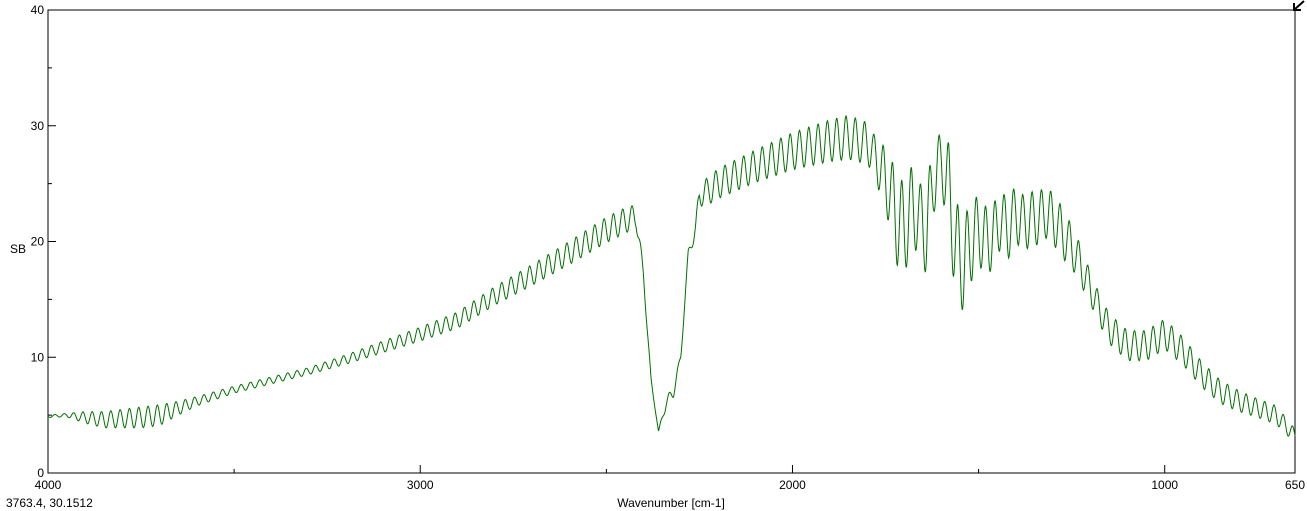 This screenshot has height=511, width=1307. Describe the element at coordinates (48, 485) in the screenshot. I see `x-tick-label: 4000` at that location.